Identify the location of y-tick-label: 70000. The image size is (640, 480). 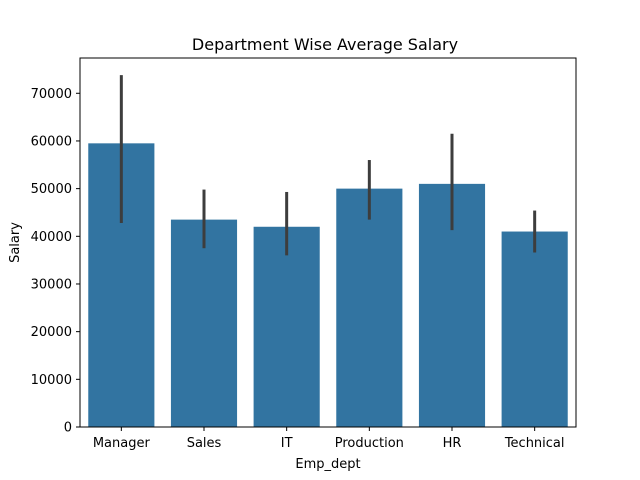
(51, 94).